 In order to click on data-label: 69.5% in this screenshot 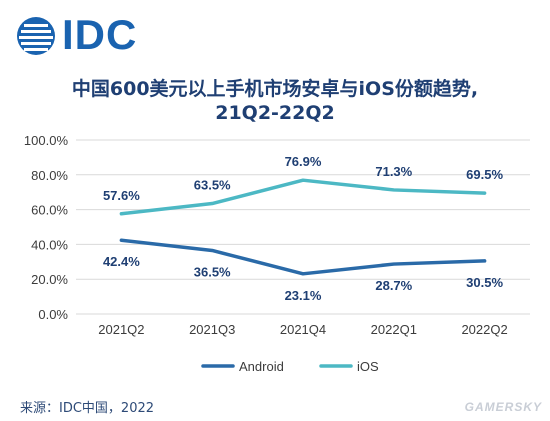, I will do `click(484, 174)`.